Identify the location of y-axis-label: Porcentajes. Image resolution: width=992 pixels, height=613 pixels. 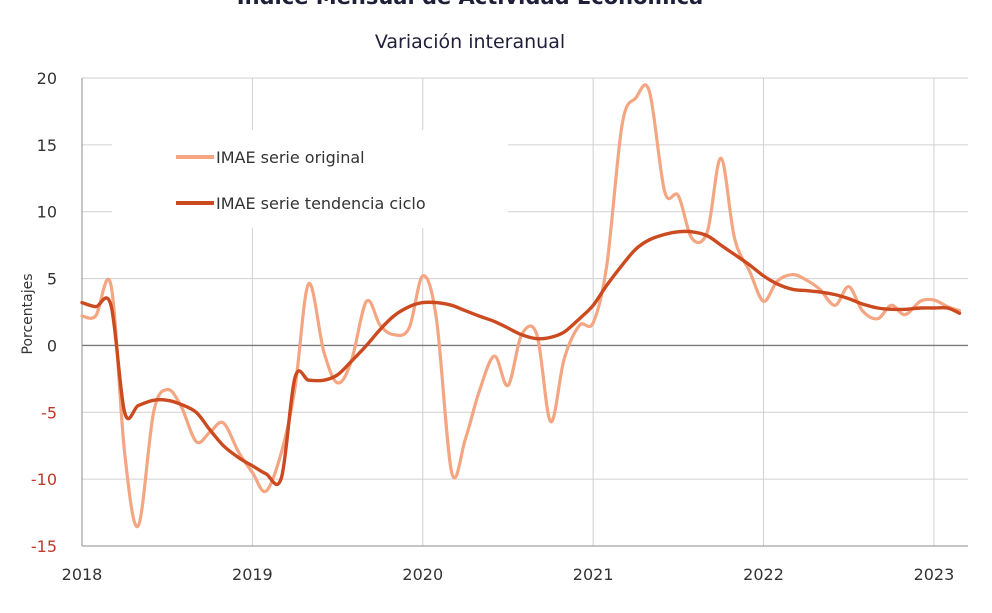
(28, 313).